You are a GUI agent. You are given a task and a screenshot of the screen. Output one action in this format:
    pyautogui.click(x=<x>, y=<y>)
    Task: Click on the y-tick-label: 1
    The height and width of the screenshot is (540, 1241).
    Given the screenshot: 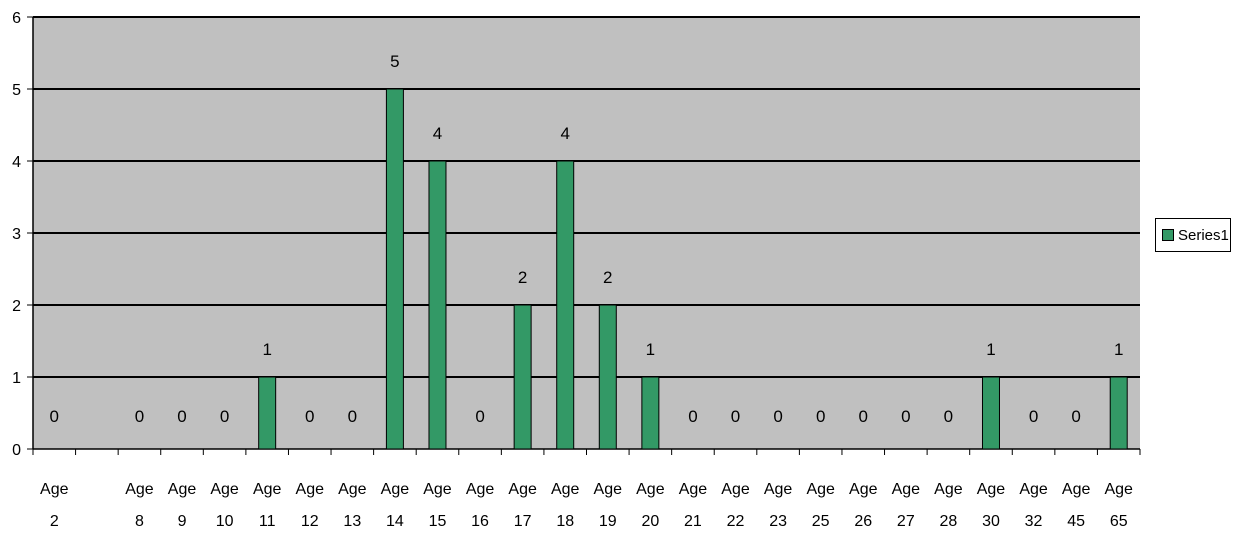 What is the action you would take?
    pyautogui.click(x=16, y=378)
    